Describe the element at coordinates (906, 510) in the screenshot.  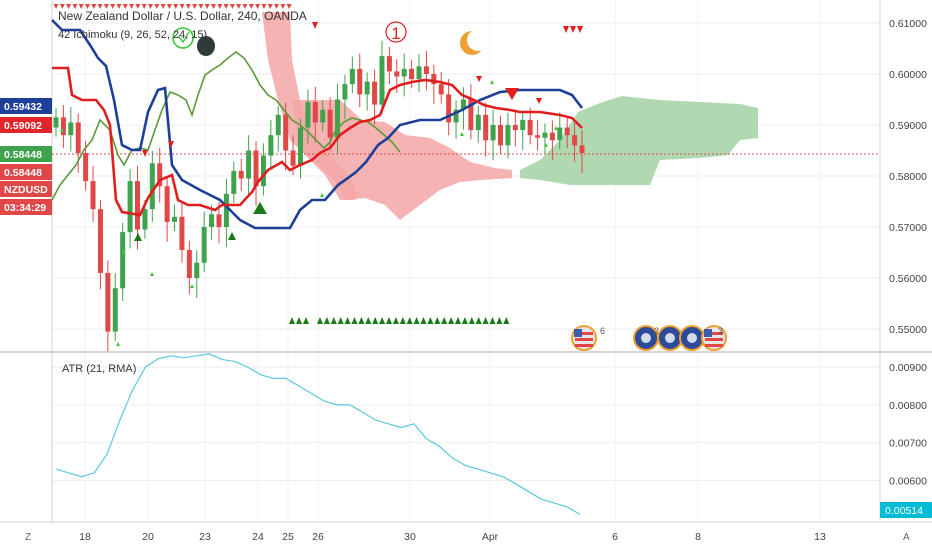
I see `atr-value-badge: 0.00514` at that location.